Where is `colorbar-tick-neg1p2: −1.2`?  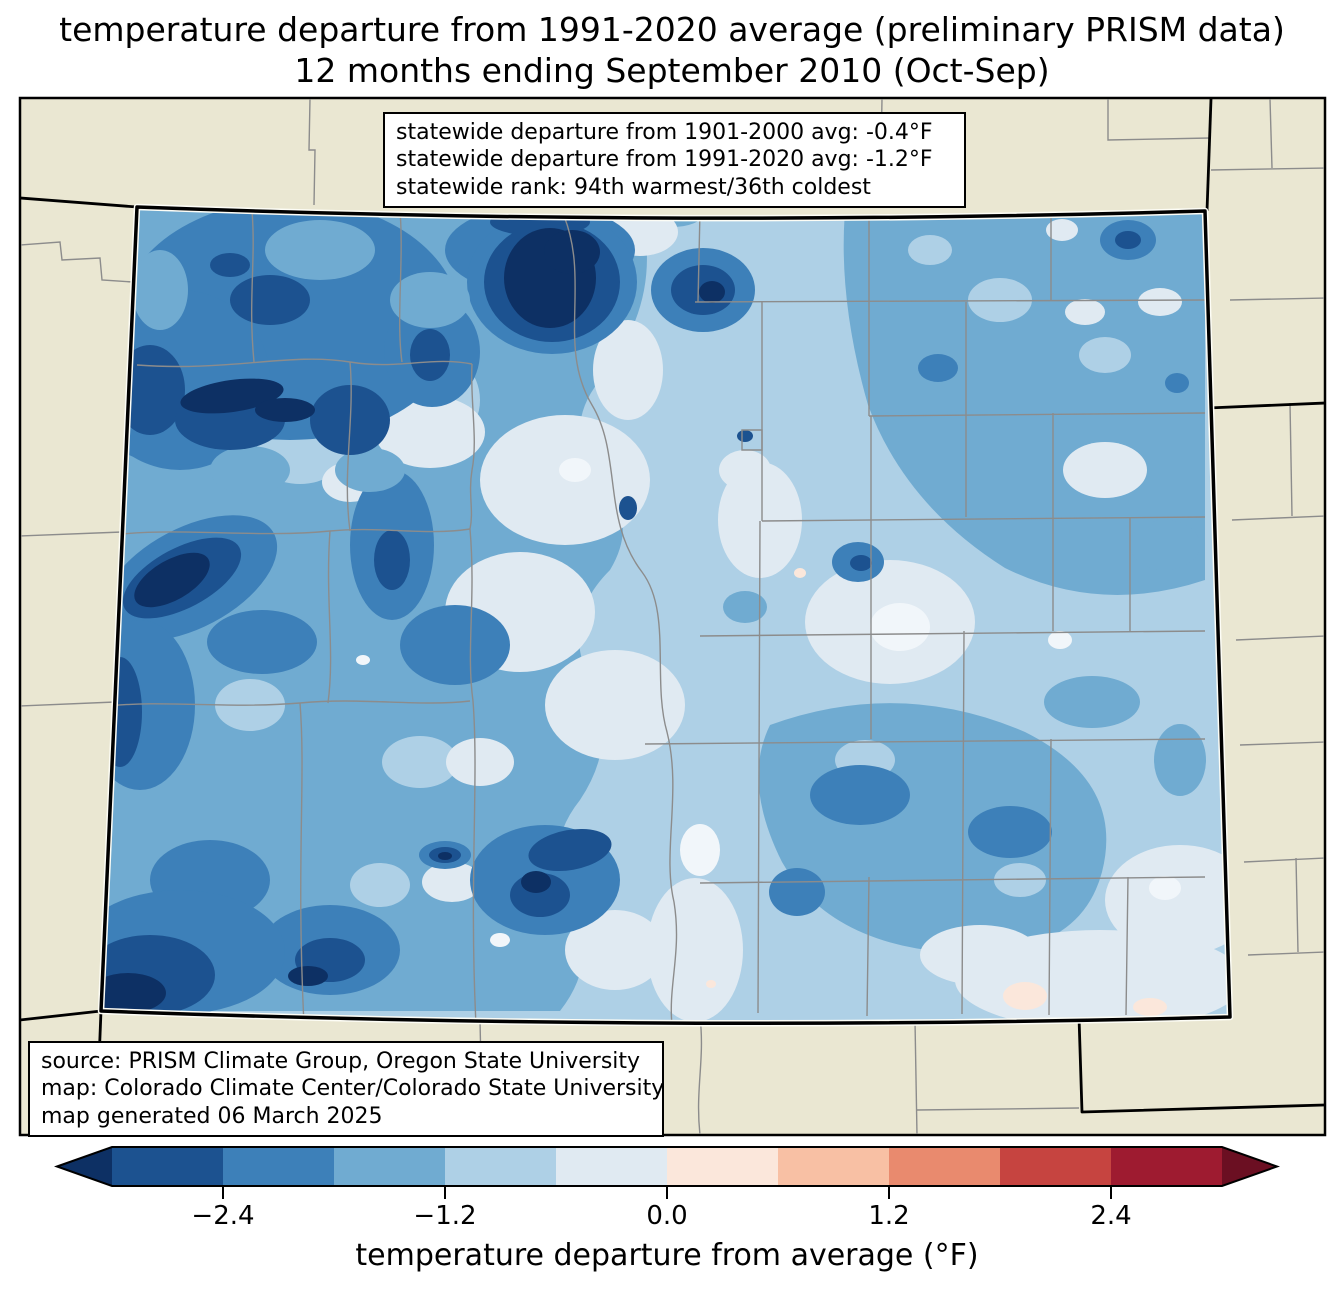 colorbar-tick-neg1p2: −1.2 is located at coordinates (445, 1216).